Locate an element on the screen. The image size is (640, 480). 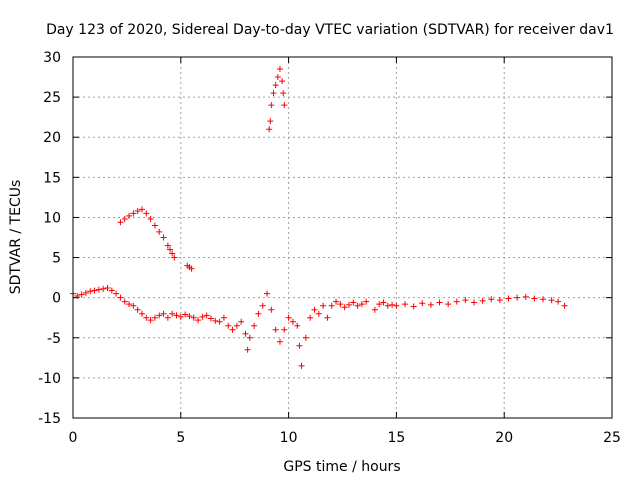
y-tick-label: 15 is located at coordinates (52, 178).